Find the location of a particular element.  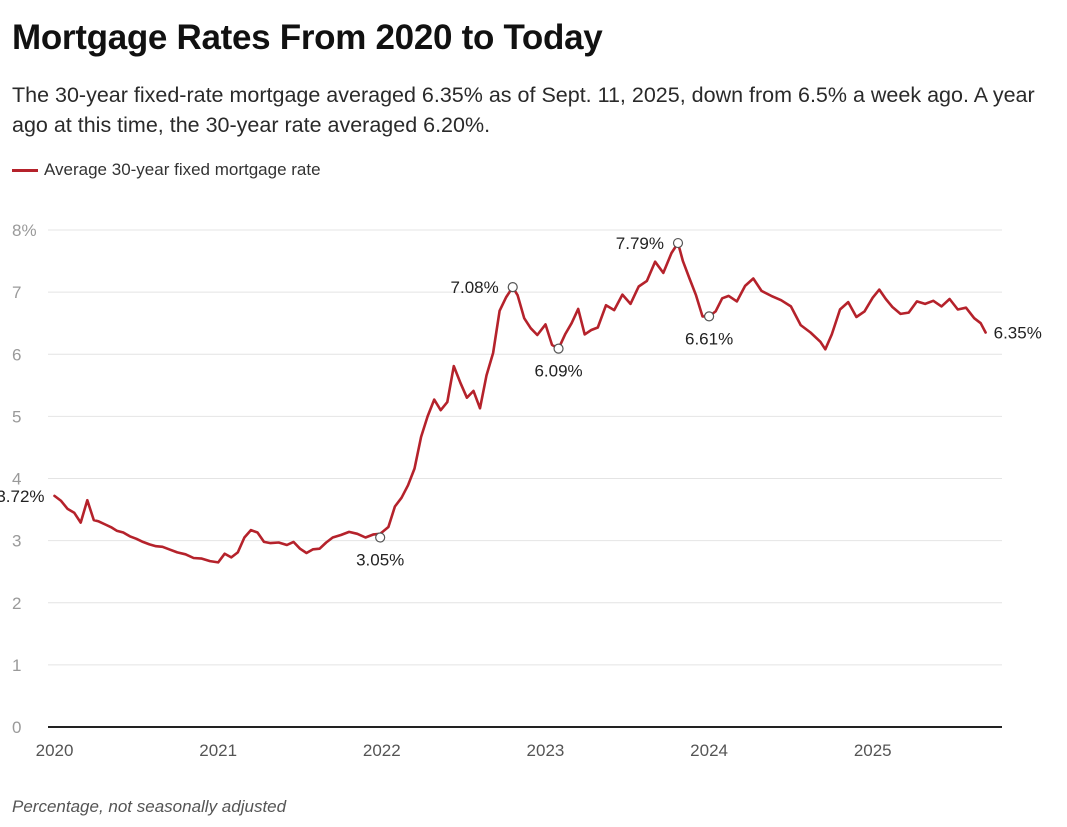

footnote: Percentage, not seasonally adjusted is located at coordinates (149, 806).